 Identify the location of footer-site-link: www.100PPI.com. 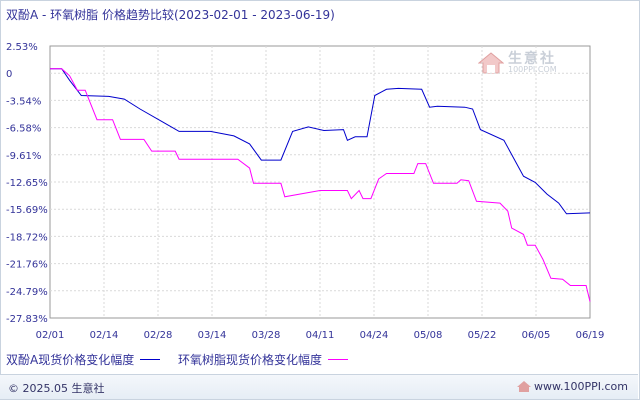
(572, 386).